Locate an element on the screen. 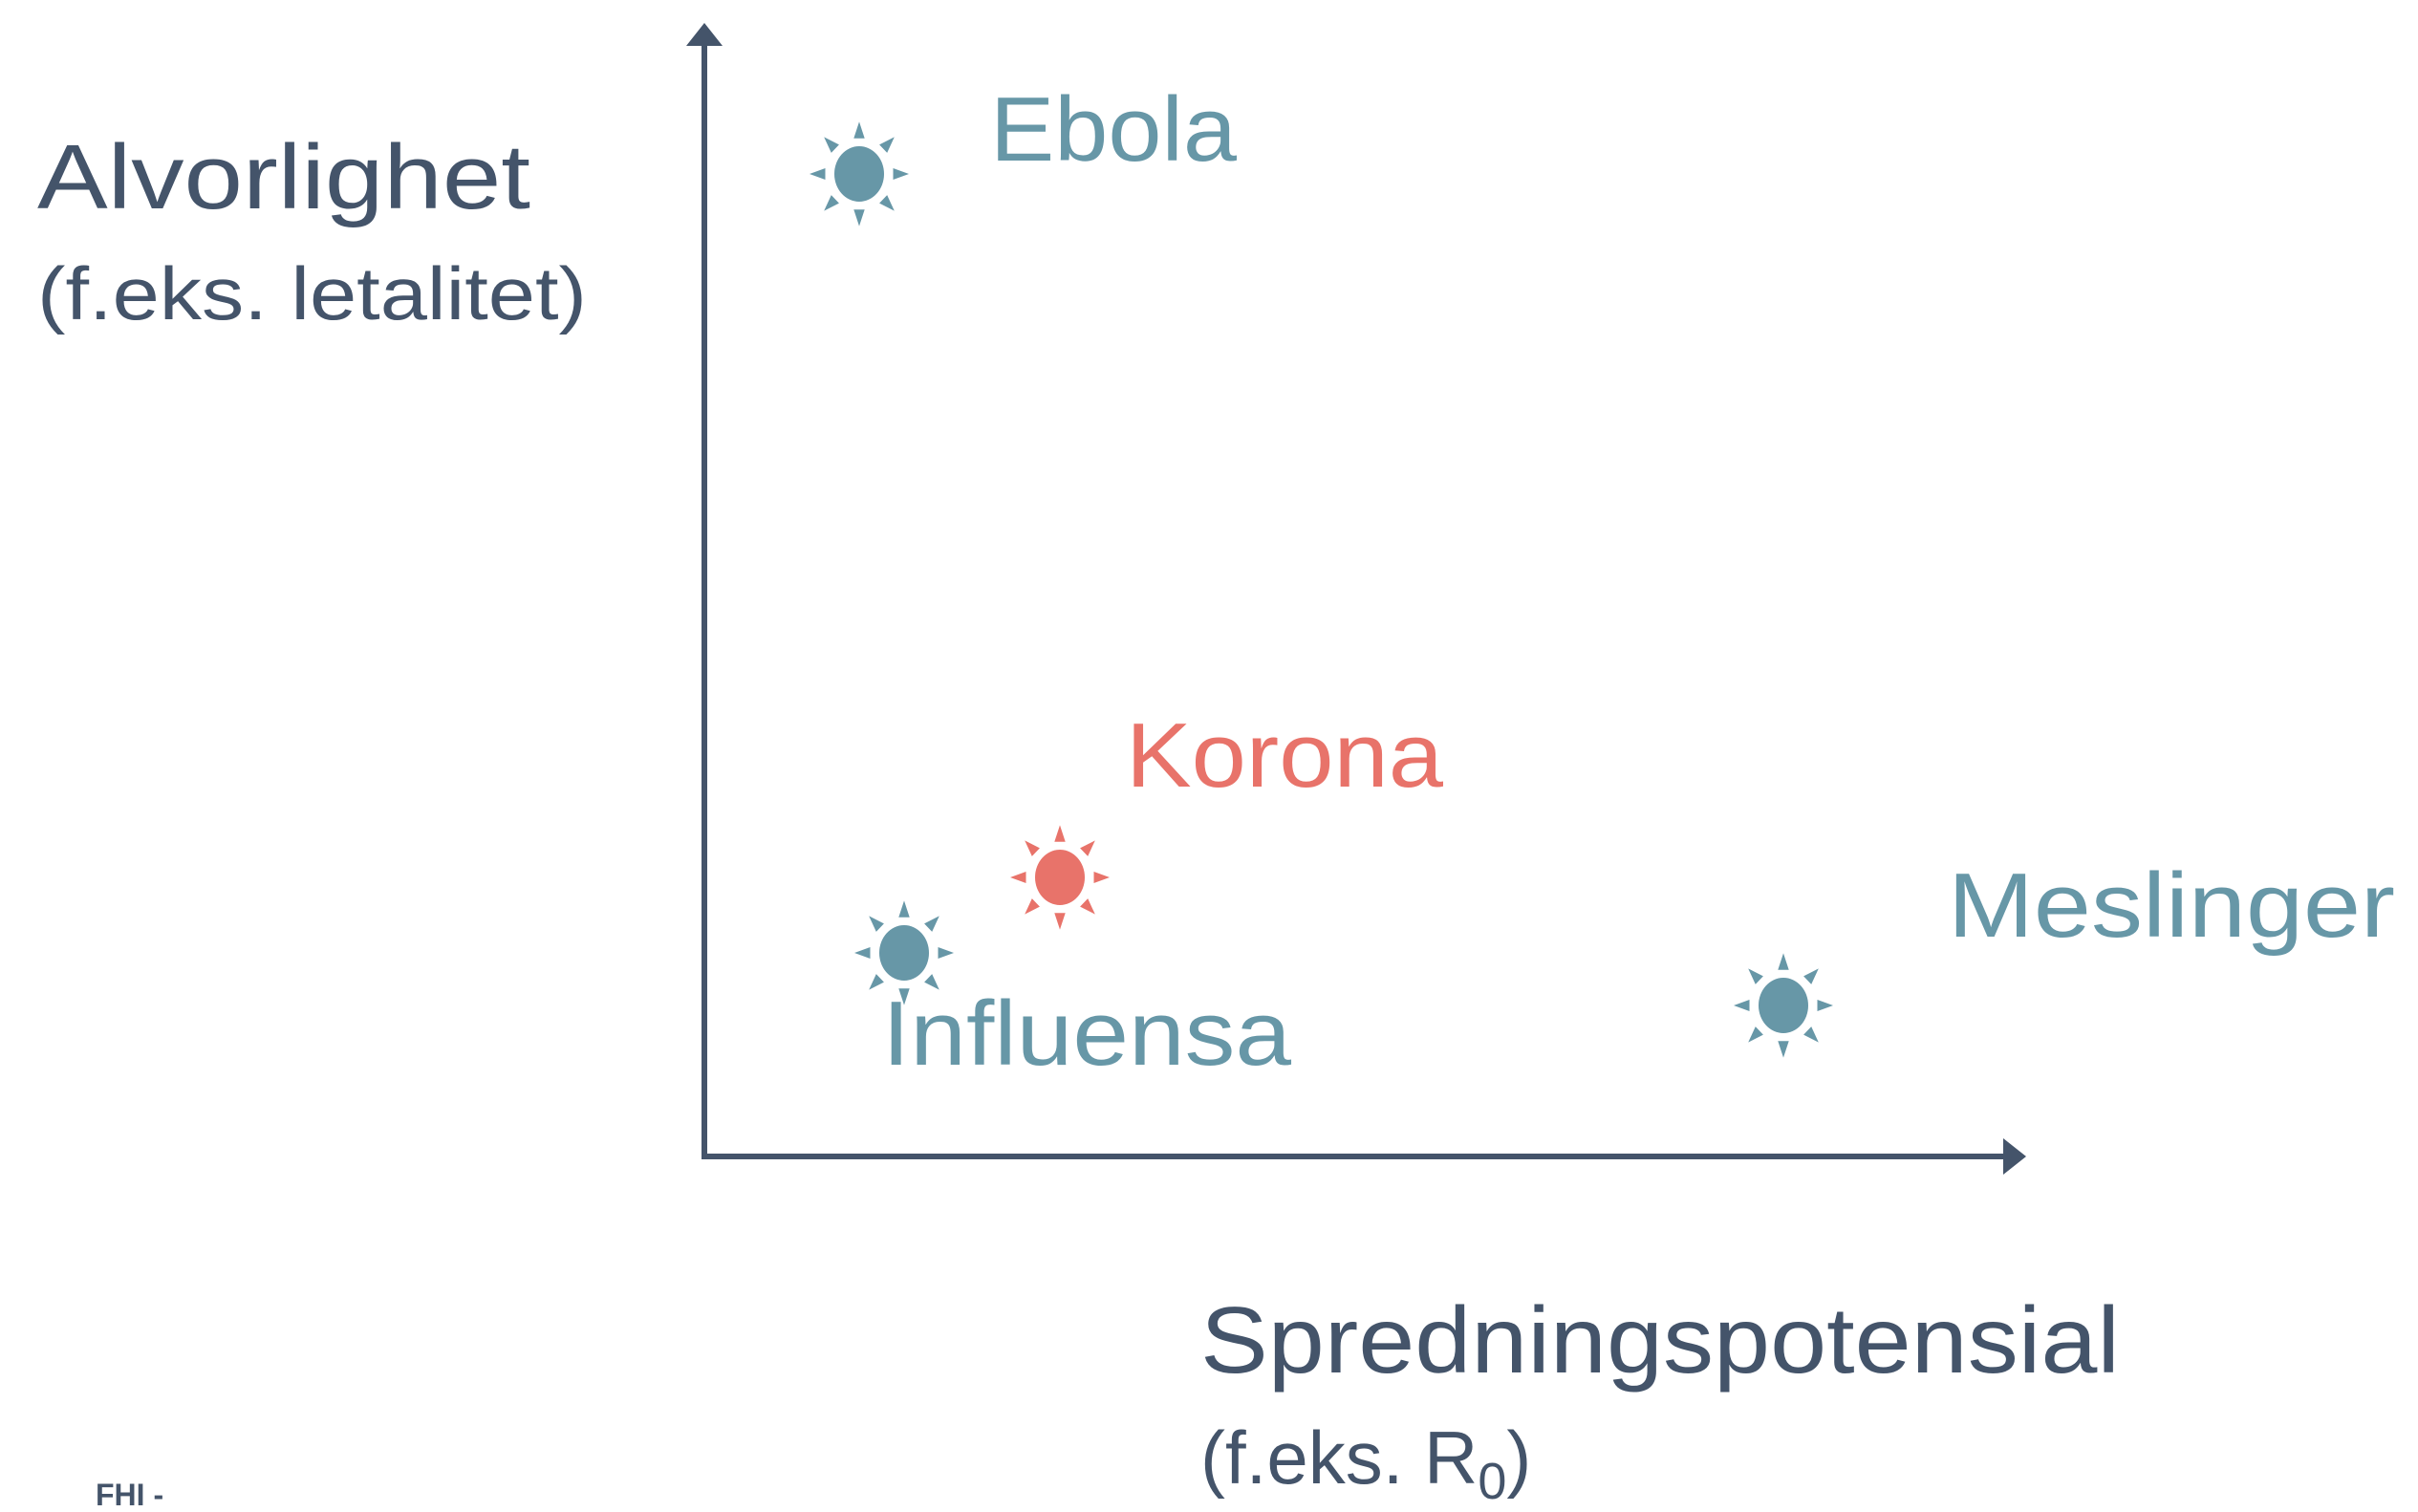 Image resolution: width=2418 pixels, height=1512 pixels. footer: FHI - is located at coordinates (129, 1495).